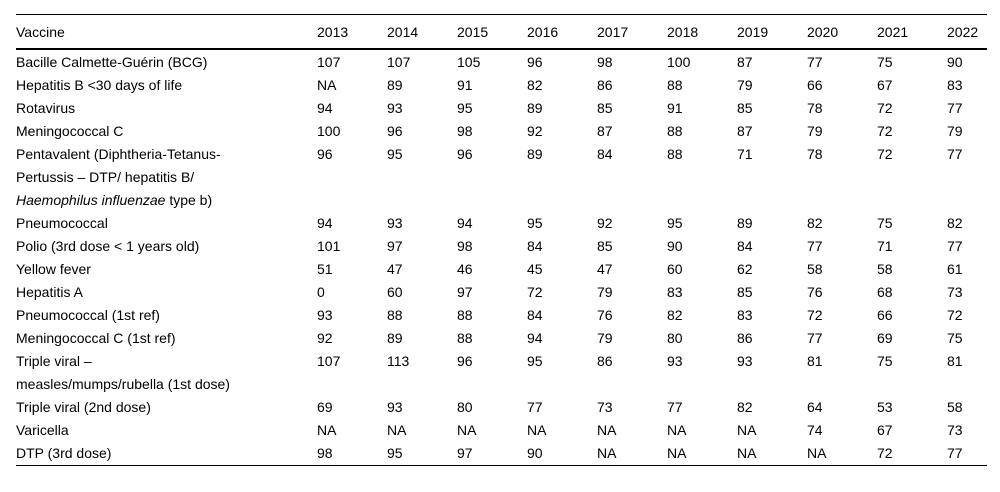  What do you see at coordinates (83, 407) in the screenshot?
I see `vaccine-name-segment: Triple viral (2nd dose)` at bounding box center [83, 407].